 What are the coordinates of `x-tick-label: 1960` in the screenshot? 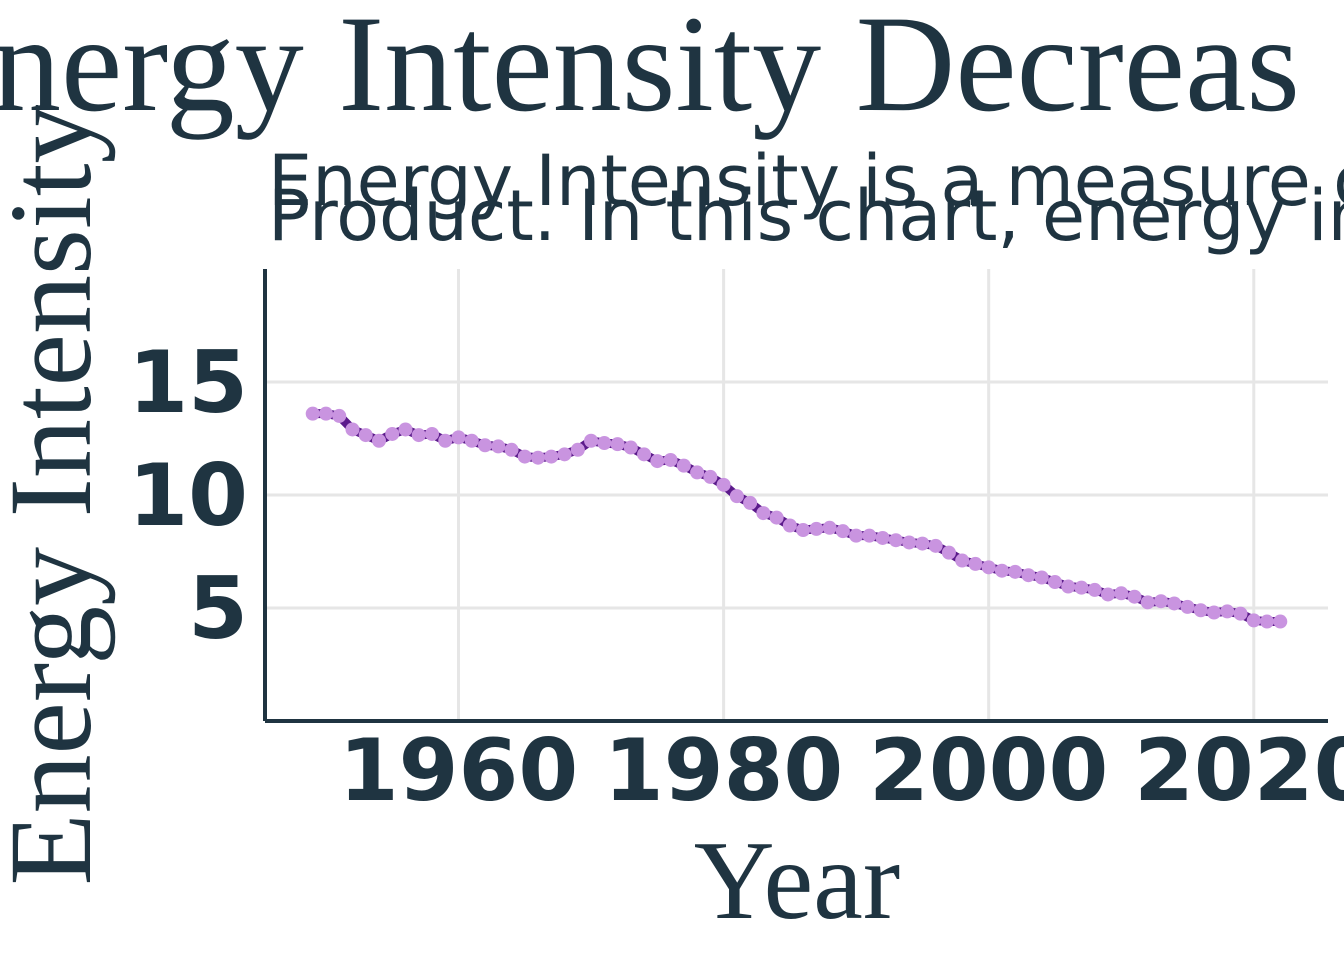 It's located at (458, 771).